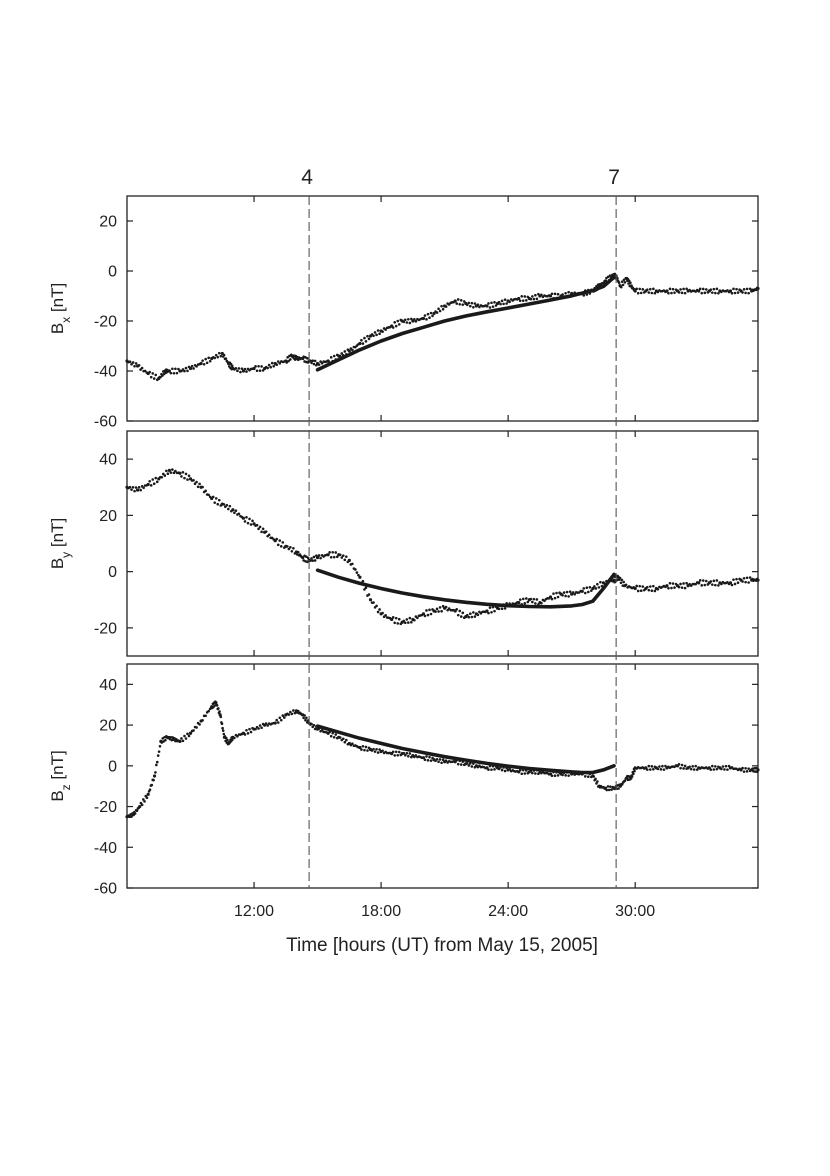 The height and width of the screenshot is (1176, 830). Describe the element at coordinates (442, 327) in the screenshot. I see `data-points` at that location.